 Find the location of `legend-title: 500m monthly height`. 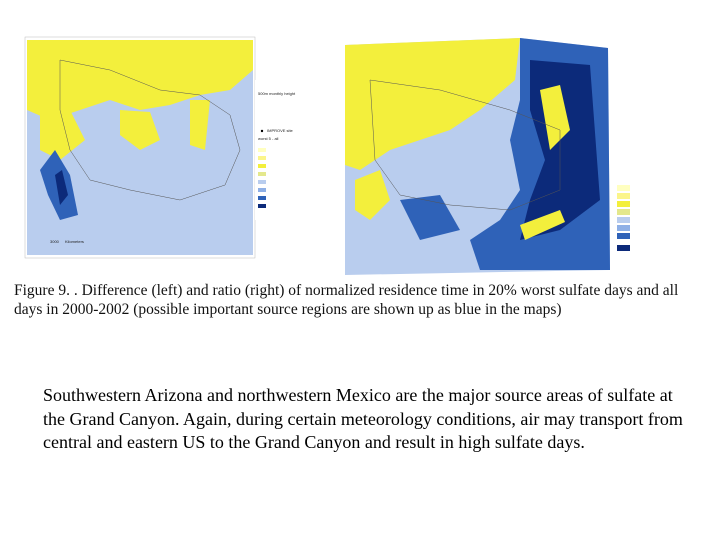

legend-title: 500m monthly height is located at coordinates (277, 93).